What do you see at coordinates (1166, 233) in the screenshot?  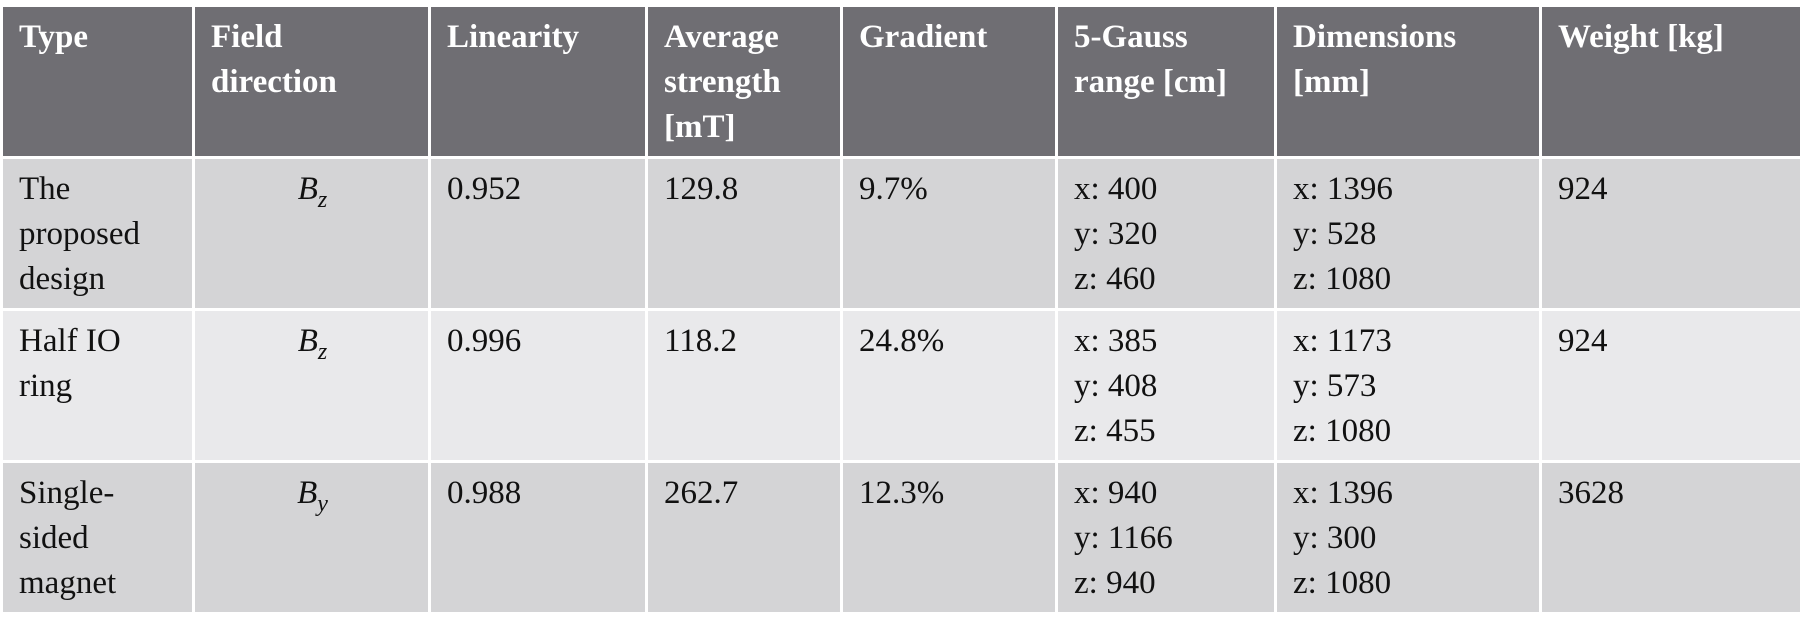 I see `table-cell: x: 400 y: 320 z: 460` at bounding box center [1166, 233].